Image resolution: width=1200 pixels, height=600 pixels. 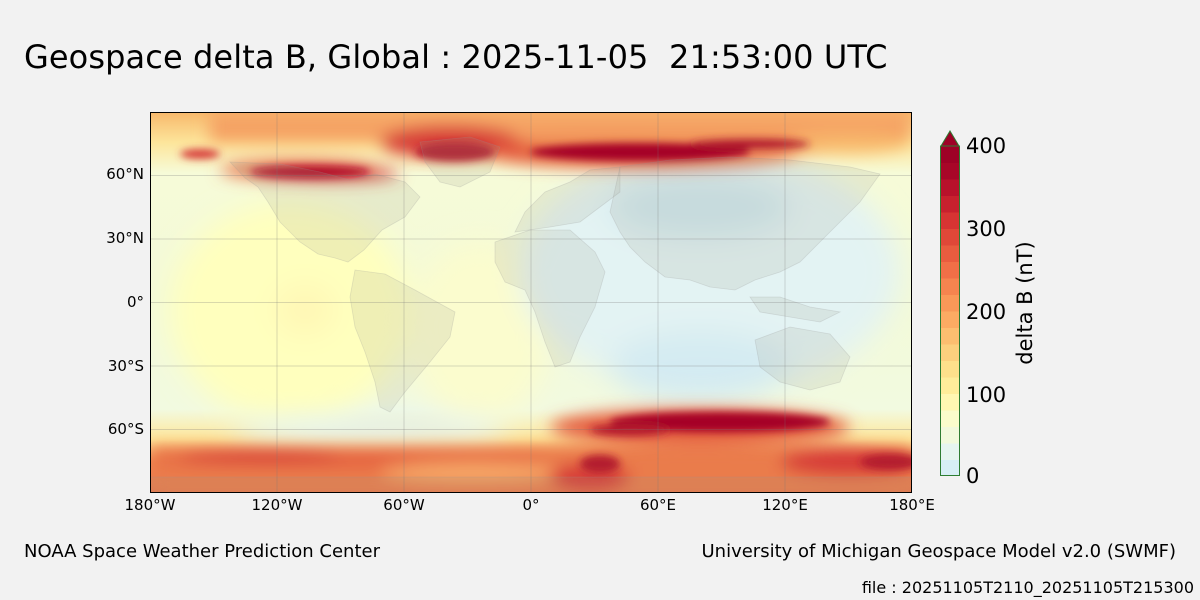 I want to click on asia-minimum, so click(x=700, y=207).